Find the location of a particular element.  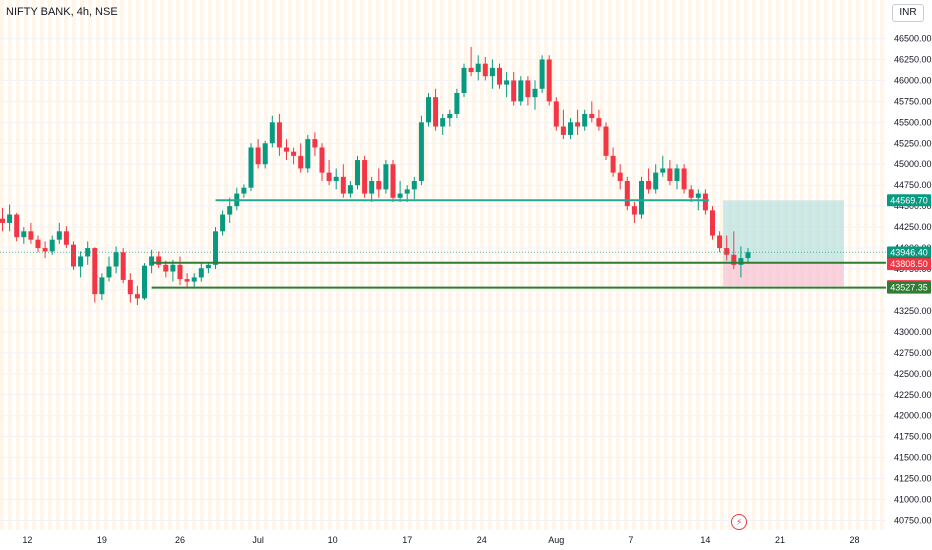

price-label: 43808.50 is located at coordinates (909, 264).